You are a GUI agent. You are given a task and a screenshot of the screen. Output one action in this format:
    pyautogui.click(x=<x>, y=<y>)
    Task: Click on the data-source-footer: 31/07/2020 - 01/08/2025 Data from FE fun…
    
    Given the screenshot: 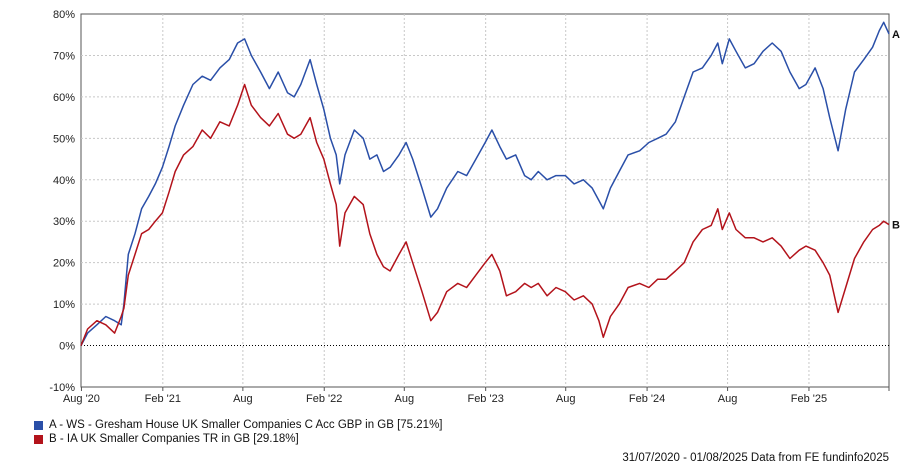 What is the action you would take?
    pyautogui.click(x=755, y=458)
    